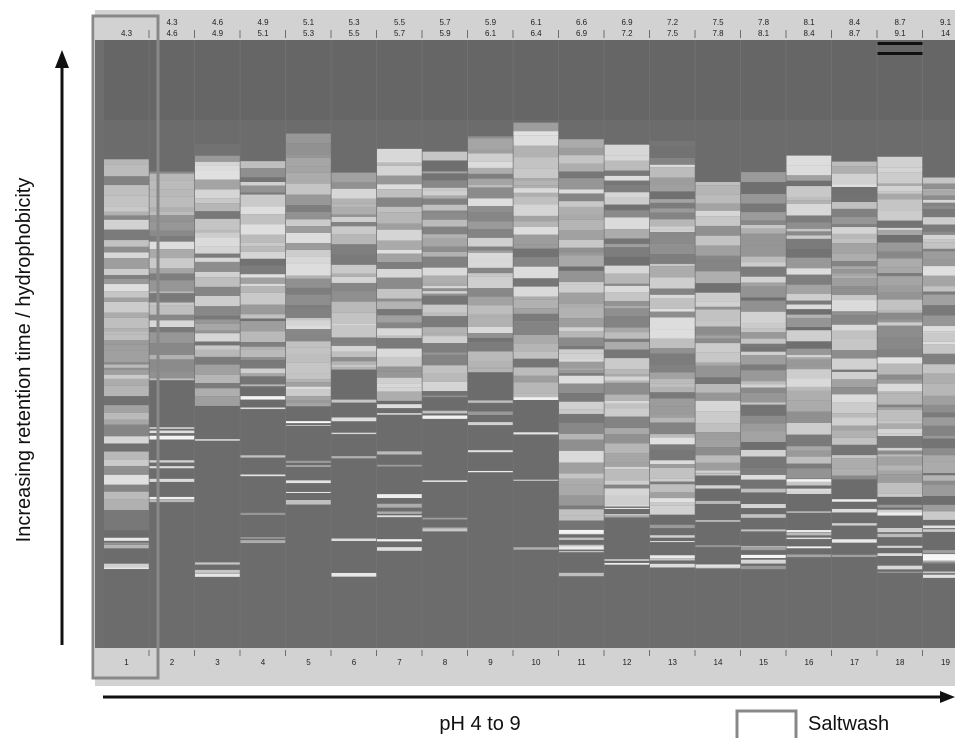 This screenshot has width=955, height=738. What do you see at coordinates (172, 662) in the screenshot?
I see `lane-number: 2` at bounding box center [172, 662].